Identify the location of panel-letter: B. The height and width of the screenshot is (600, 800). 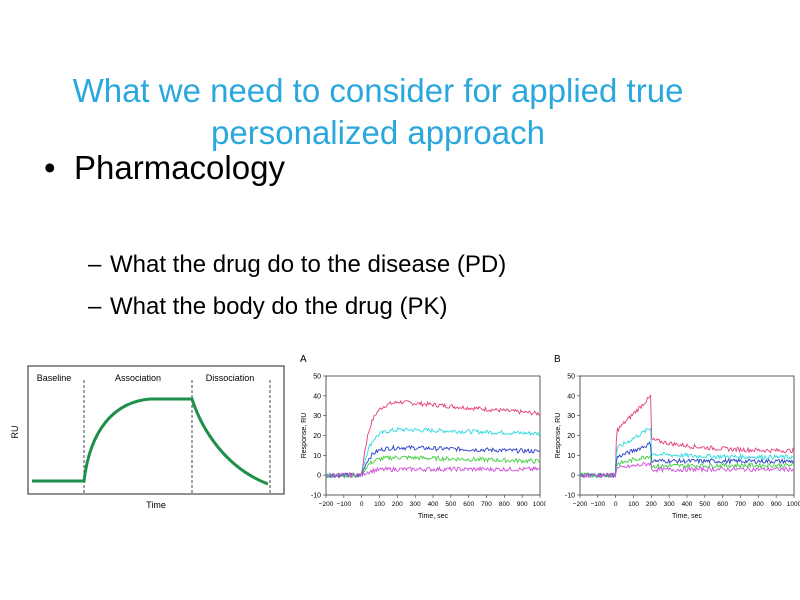
(557, 359).